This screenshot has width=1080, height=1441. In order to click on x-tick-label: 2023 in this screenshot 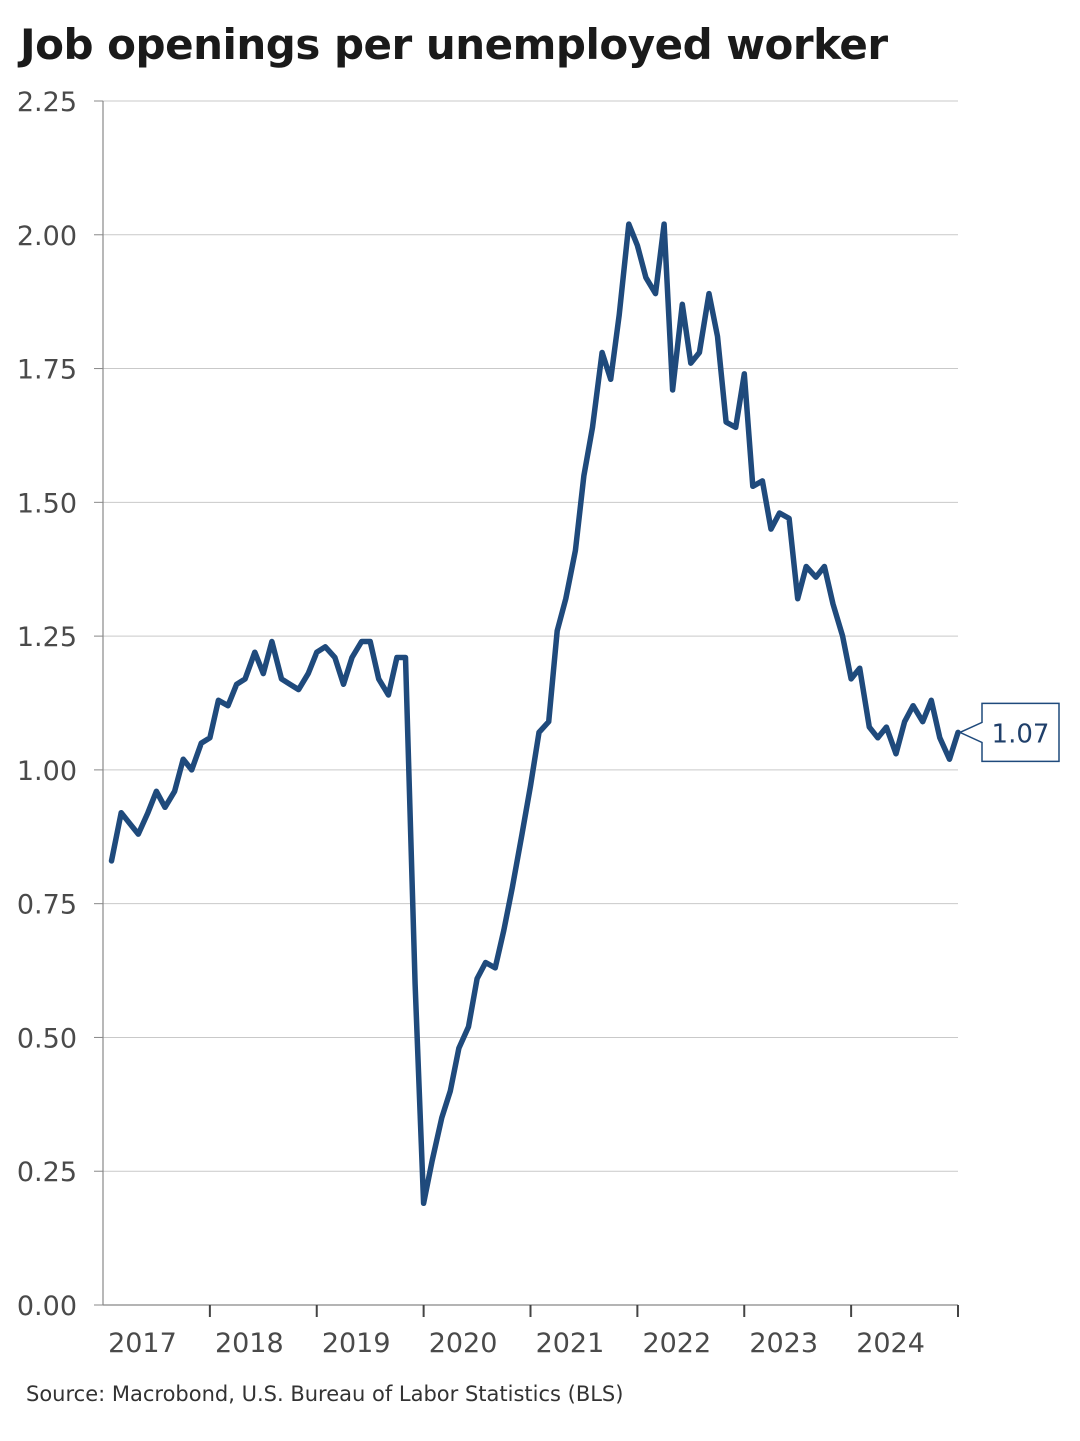, I will do `click(783, 1343)`.